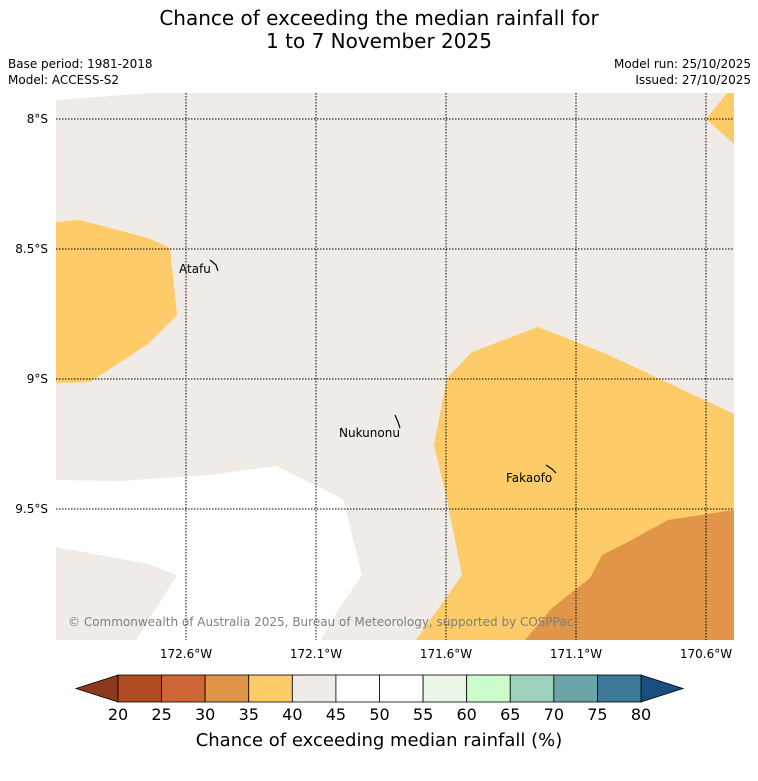  What do you see at coordinates (205, 714) in the screenshot?
I see `colorbar-tick-label: 30` at bounding box center [205, 714].